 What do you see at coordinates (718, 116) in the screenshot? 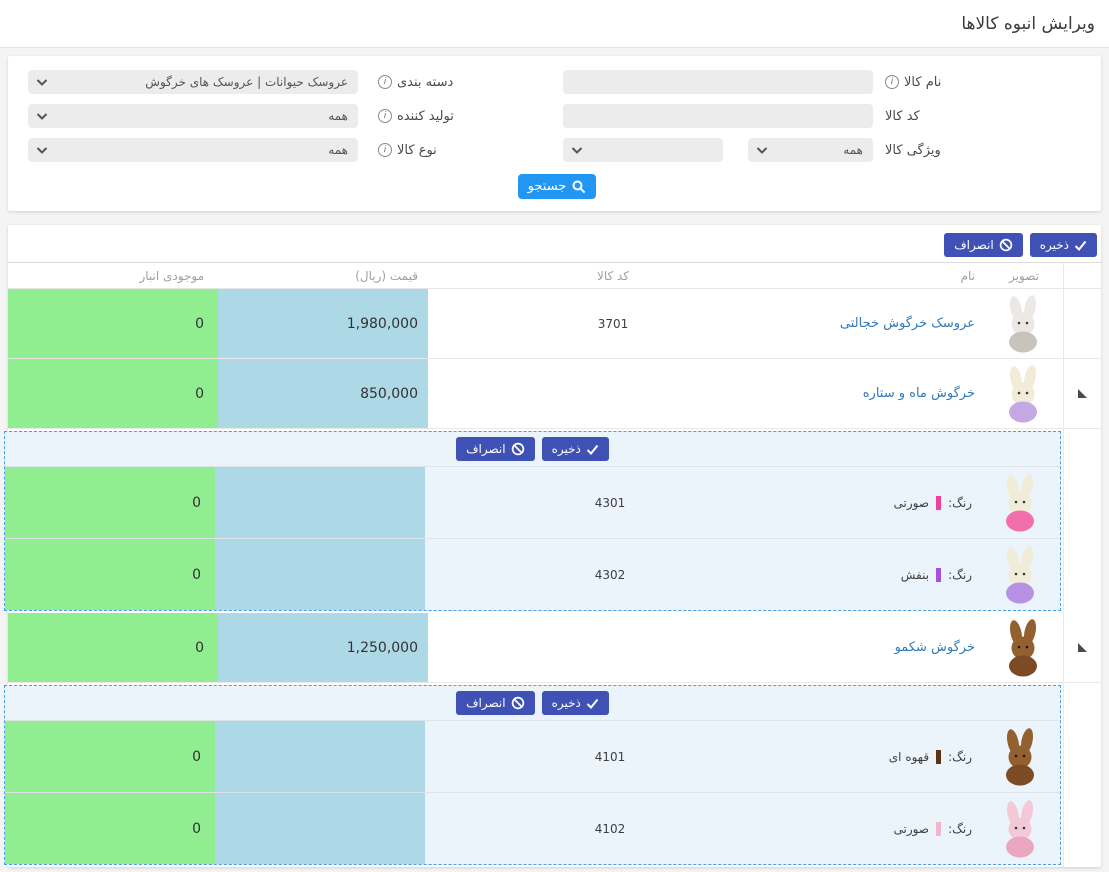
I see `product-code-input` at bounding box center [718, 116].